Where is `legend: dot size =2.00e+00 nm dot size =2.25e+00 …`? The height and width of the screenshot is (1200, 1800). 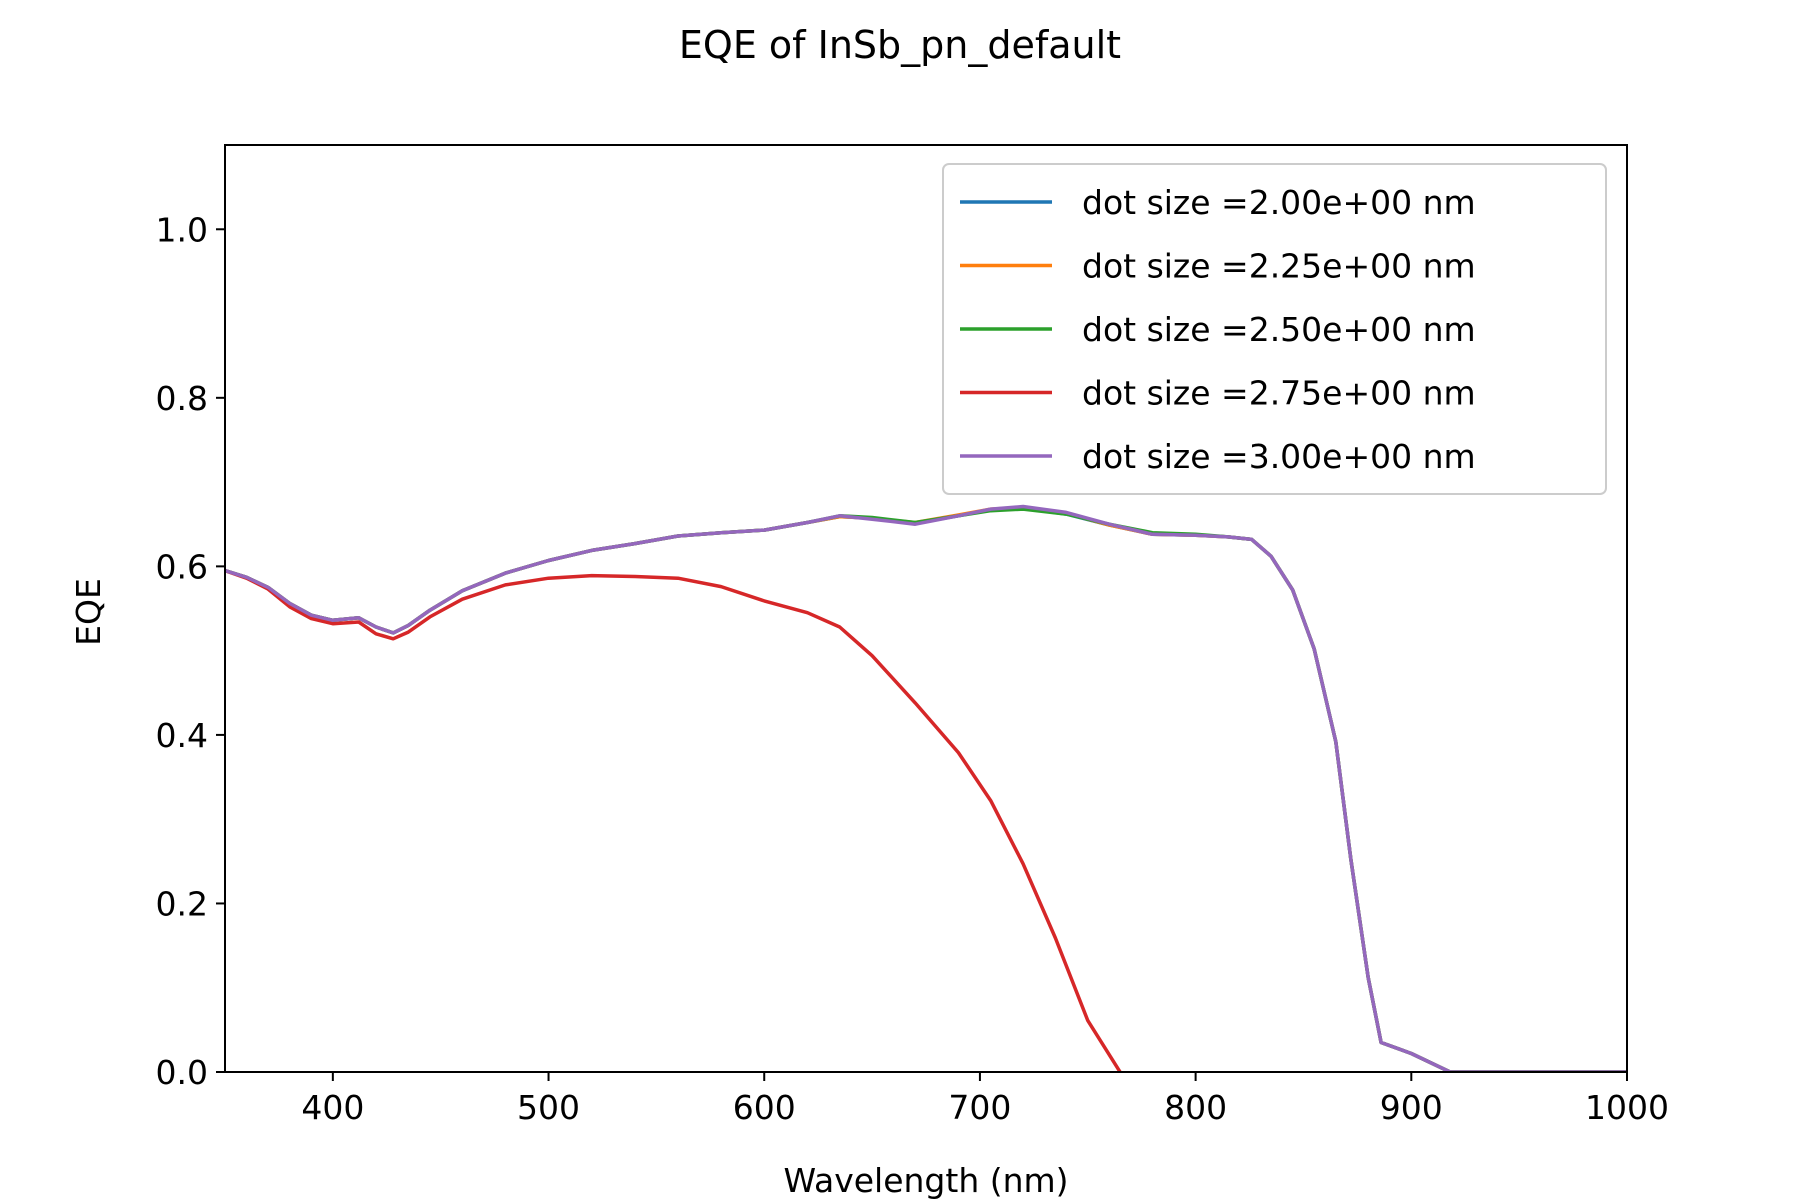 legend: dot size =2.00e+00 nm dot size =2.25e+00 … is located at coordinates (1274, 329).